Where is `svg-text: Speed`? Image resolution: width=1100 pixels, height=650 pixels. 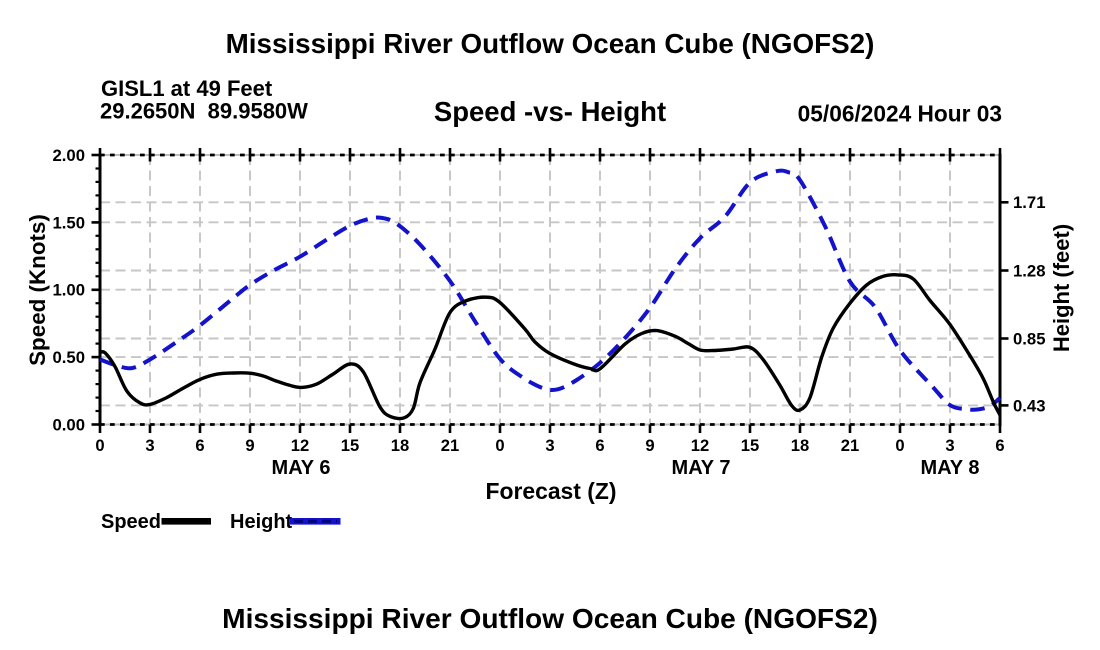
svg-text: Speed is located at coordinates (131, 522).